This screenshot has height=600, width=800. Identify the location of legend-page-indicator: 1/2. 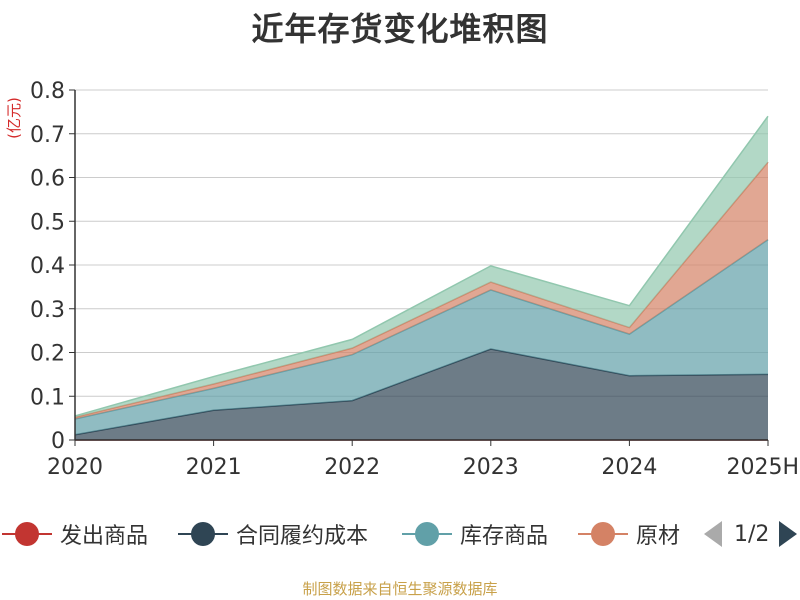
(752, 534).